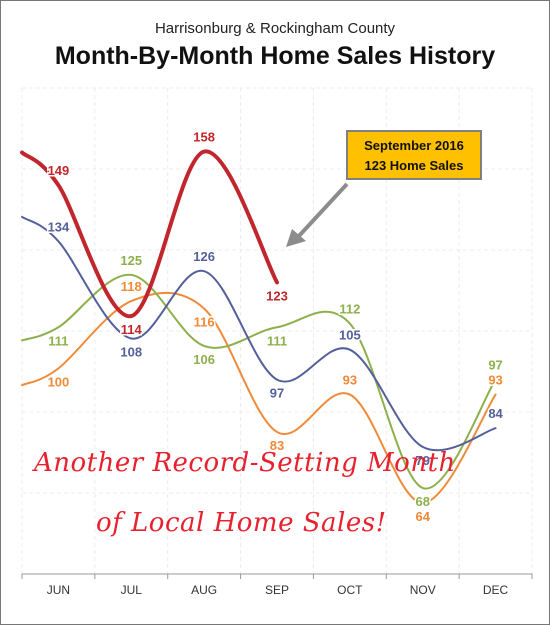  Describe the element at coordinates (58, 590) in the screenshot. I see `x-tick-label: JUN` at that location.